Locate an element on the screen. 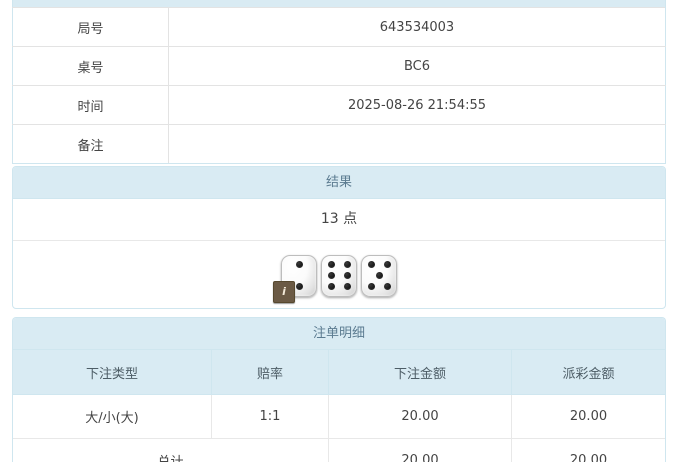  die-1: i is located at coordinates (295, 278).